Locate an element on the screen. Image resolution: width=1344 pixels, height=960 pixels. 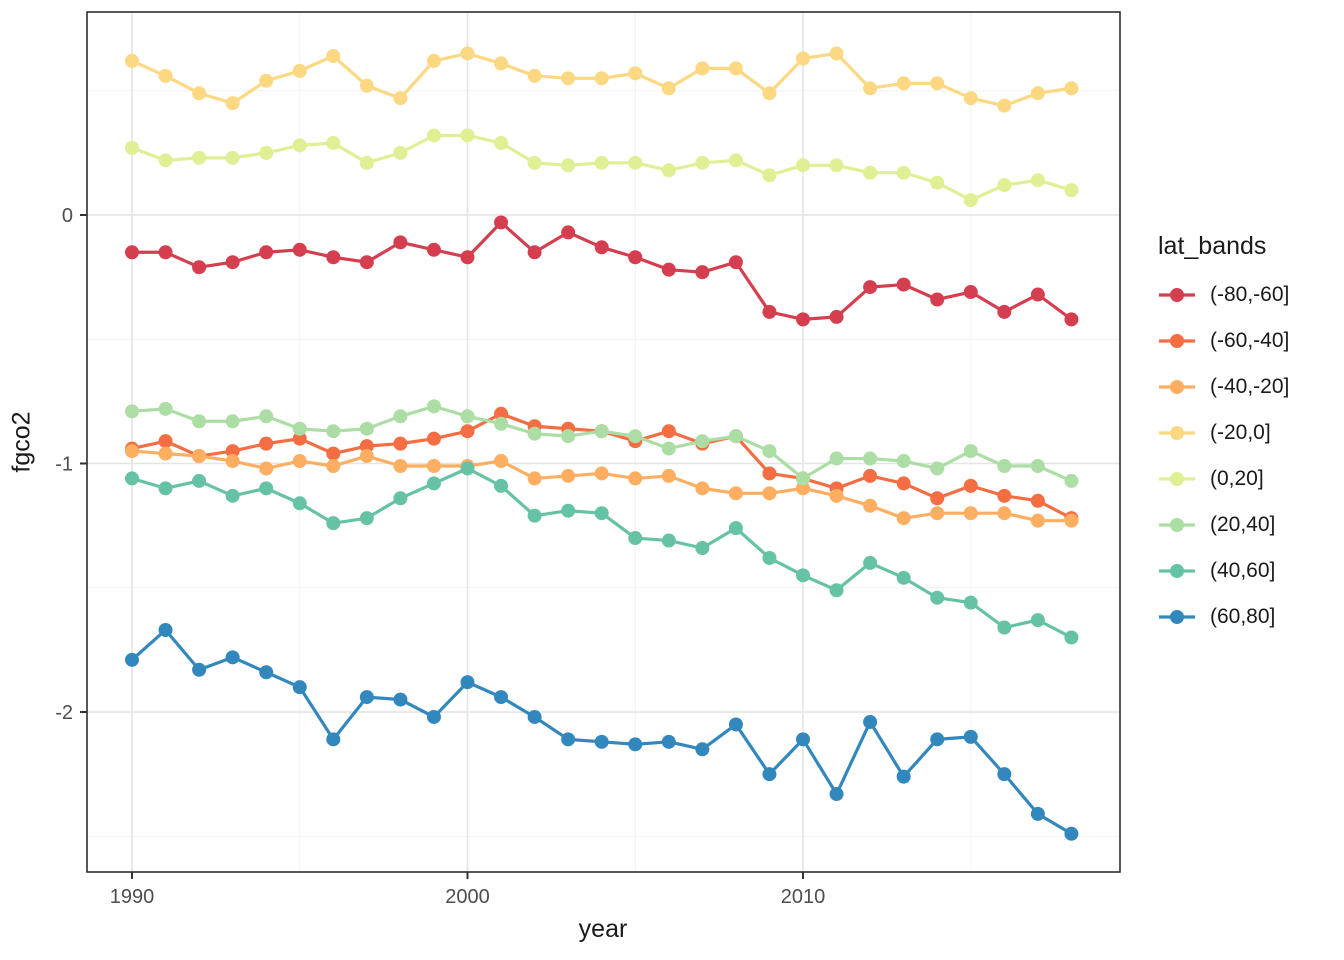
legend-item-label: (-80,-60] is located at coordinates (1250, 294).